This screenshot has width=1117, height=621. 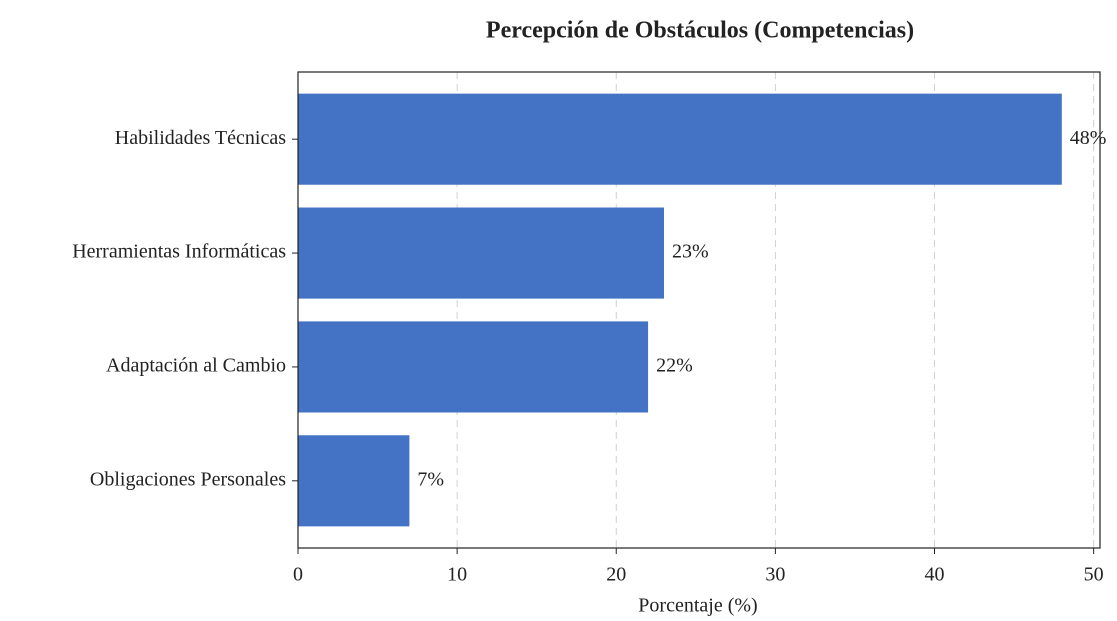 I want to click on y-tick-label: Adaptación al Cambio, so click(x=196, y=366).